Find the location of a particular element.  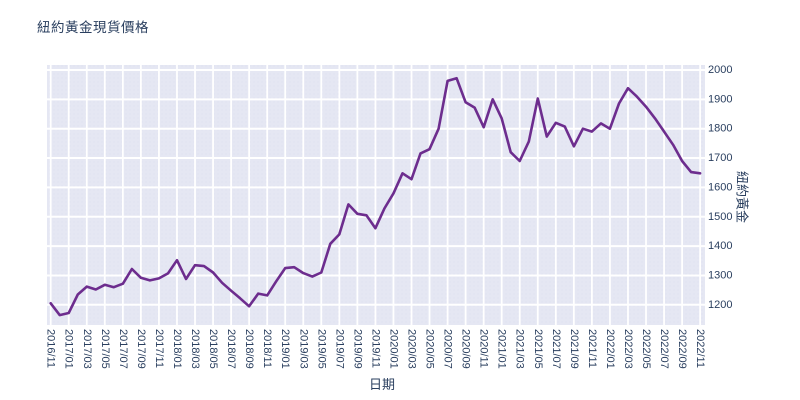

x-tick-label: 2018/03 is located at coordinates (195, 349).